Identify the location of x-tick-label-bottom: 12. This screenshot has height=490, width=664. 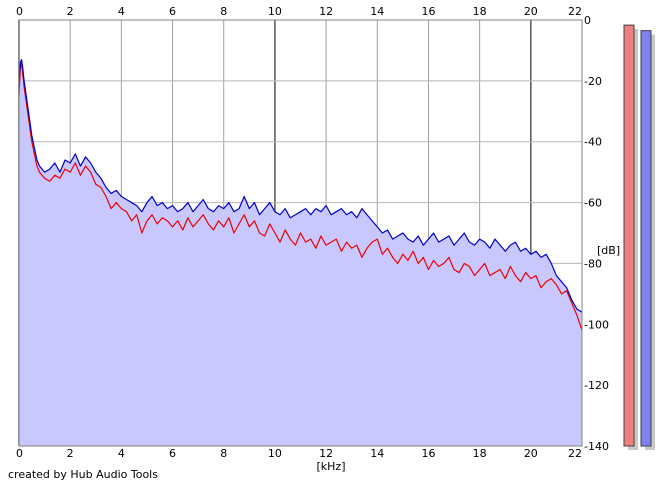
(326, 453).